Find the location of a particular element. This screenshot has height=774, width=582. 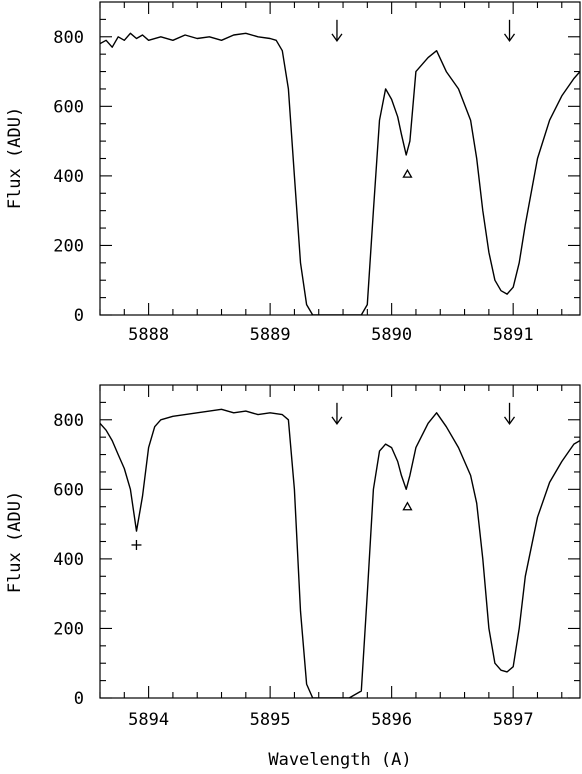

x-tick-label: 5888 is located at coordinates (148, 335).